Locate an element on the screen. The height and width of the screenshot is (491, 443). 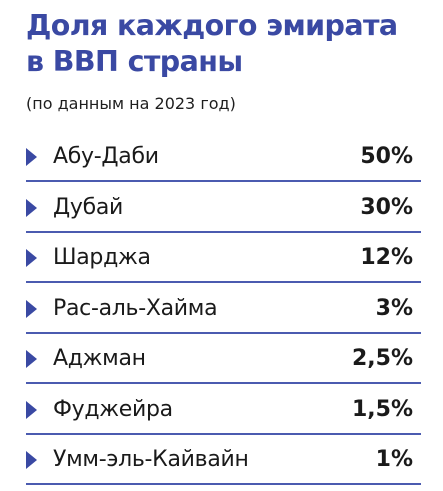
emirate-name: Рас-аль-Хайма is located at coordinates (135, 308).